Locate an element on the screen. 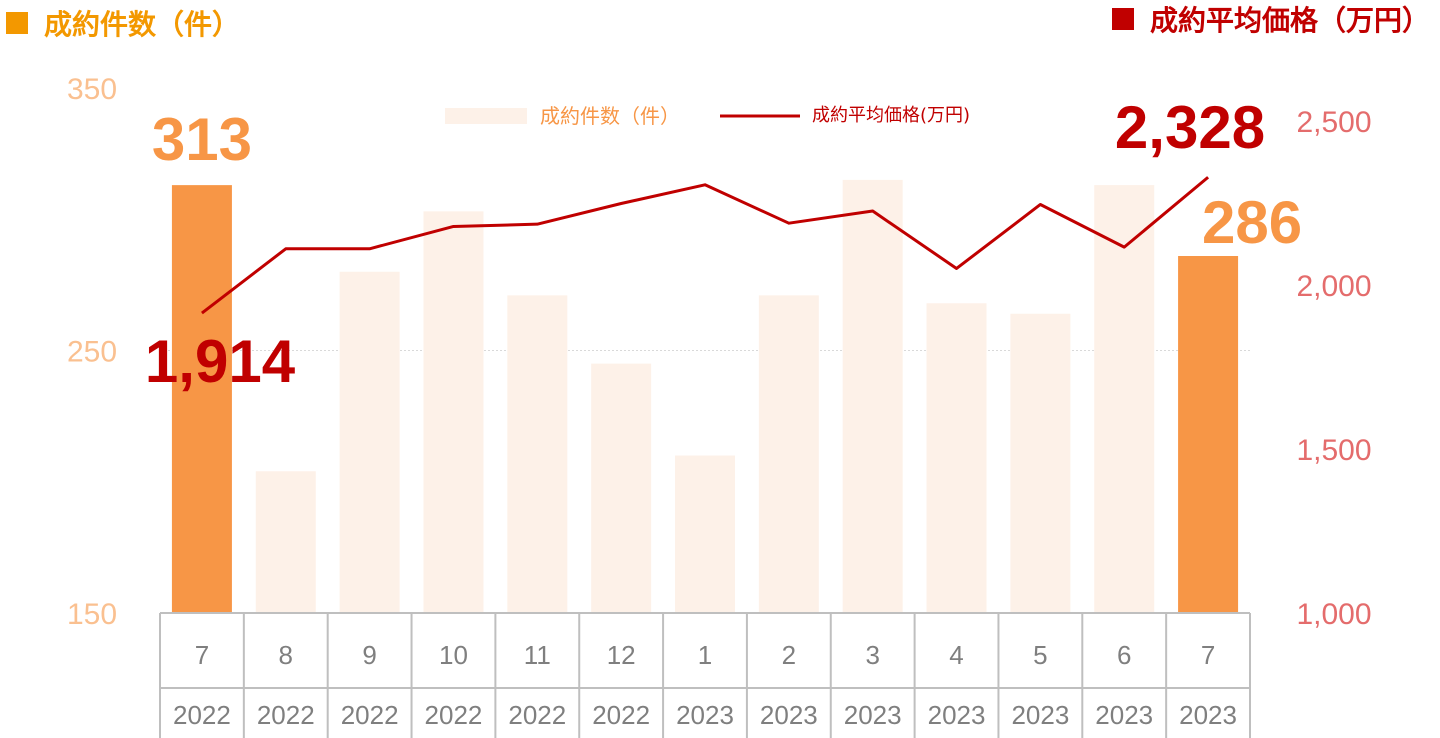 The height and width of the screenshot is (738, 1440). x-tick-month: 4 is located at coordinates (956, 655).